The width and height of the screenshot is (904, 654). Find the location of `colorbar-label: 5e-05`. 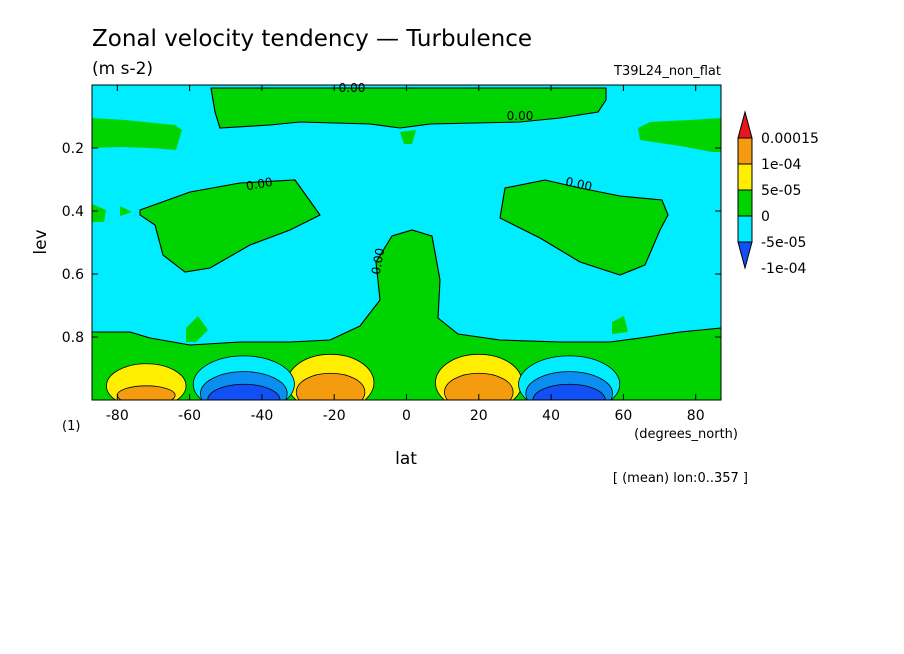

colorbar-label: 5e-05 is located at coordinates (781, 191).